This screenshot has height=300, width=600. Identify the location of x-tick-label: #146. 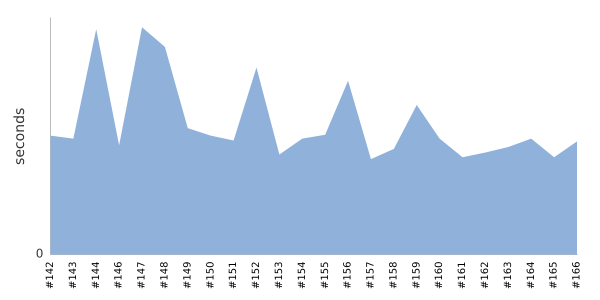
(119, 276).